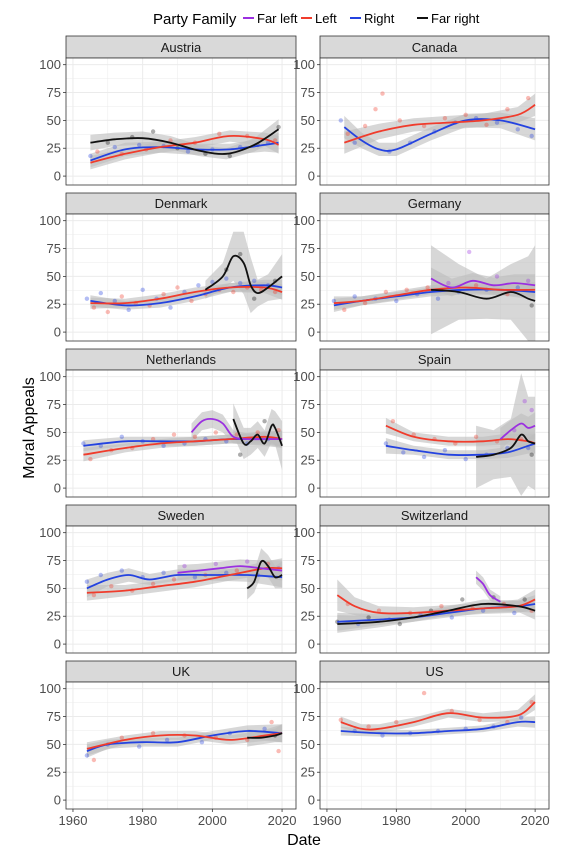 Image resolution: width=573 pixels, height=867 pixels. I want to click on confidence-band-right, so click(438, 726).